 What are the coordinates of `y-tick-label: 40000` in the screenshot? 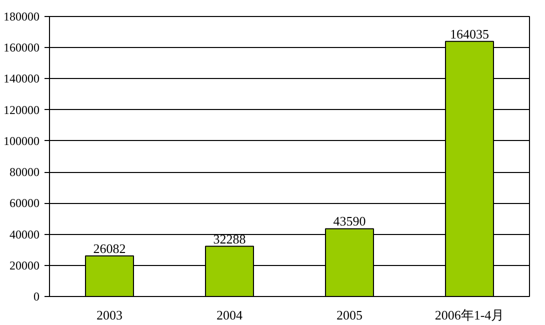 It's located at (25, 234).